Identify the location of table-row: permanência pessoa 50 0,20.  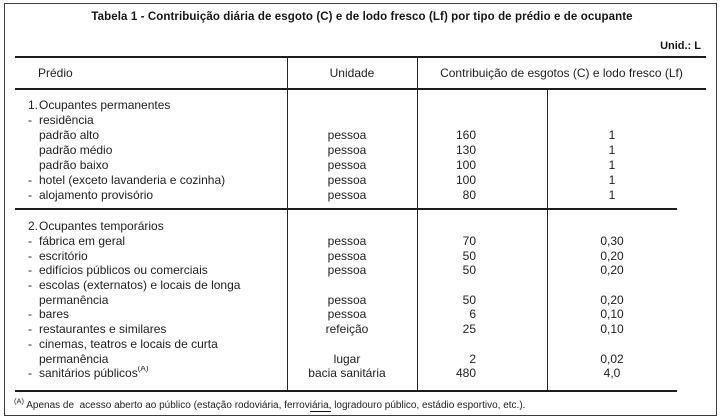
(346, 299).